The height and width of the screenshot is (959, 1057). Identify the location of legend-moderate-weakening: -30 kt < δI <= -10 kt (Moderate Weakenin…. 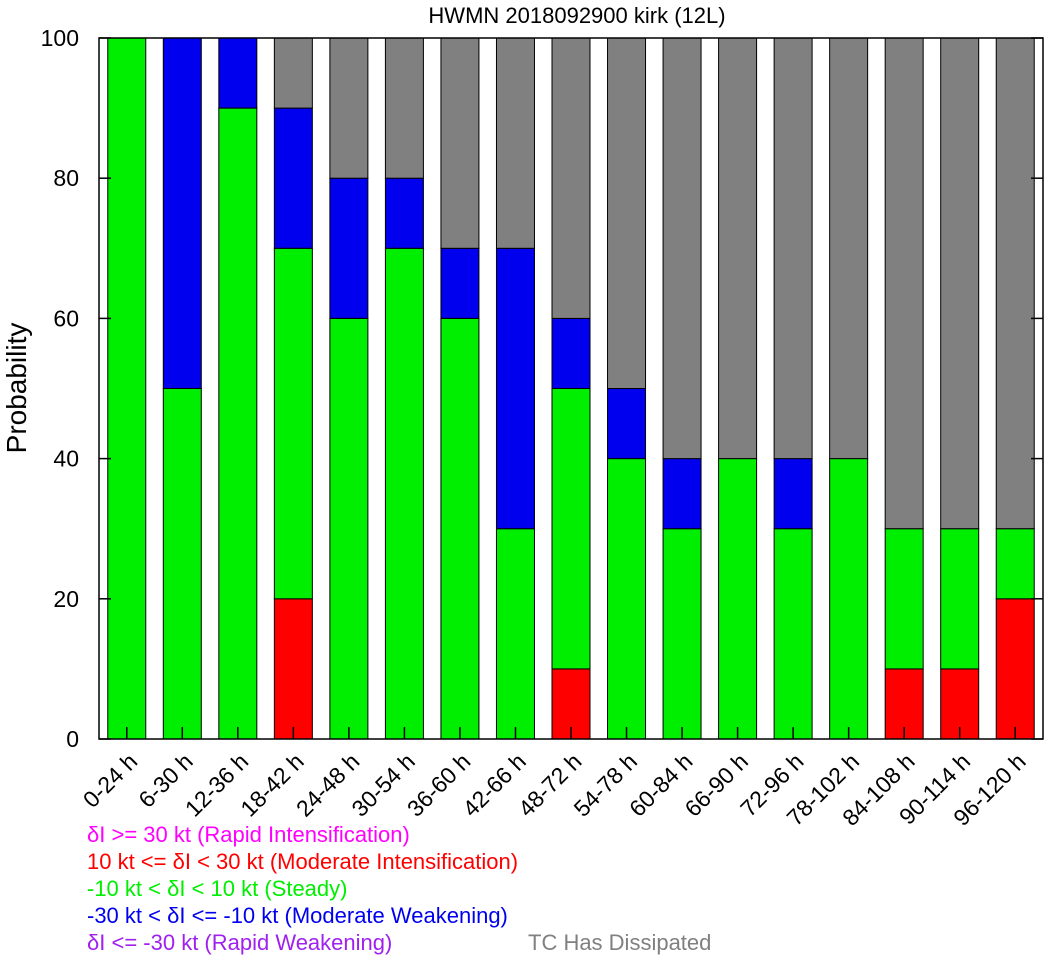
(297, 916).